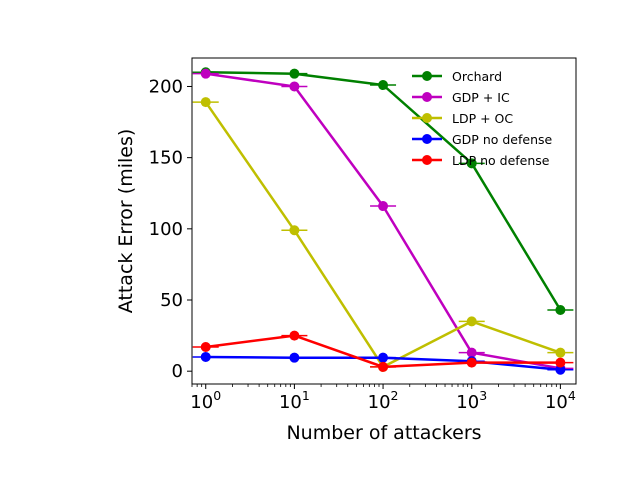 This screenshot has width=640, height=480. I want to click on legend-item: LDP no defense, so click(481, 160).